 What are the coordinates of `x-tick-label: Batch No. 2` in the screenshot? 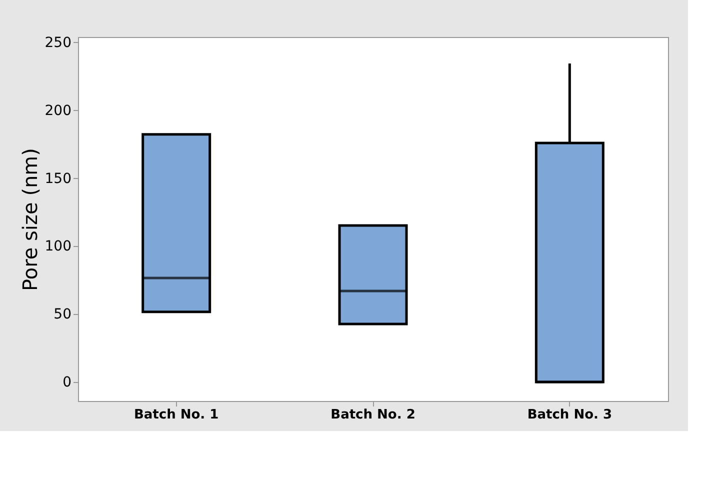 It's located at (373, 415).